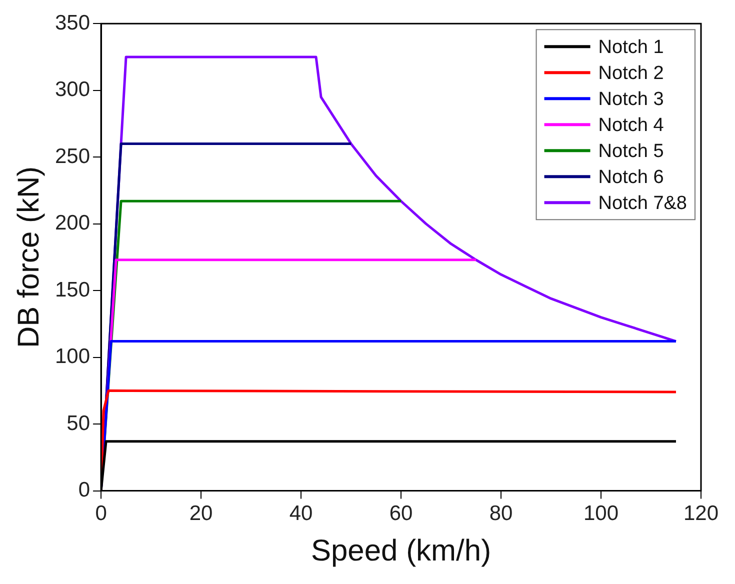 The image size is (735, 584). What do you see at coordinates (72, 223) in the screenshot?
I see `y-tick-label: 200` at bounding box center [72, 223].